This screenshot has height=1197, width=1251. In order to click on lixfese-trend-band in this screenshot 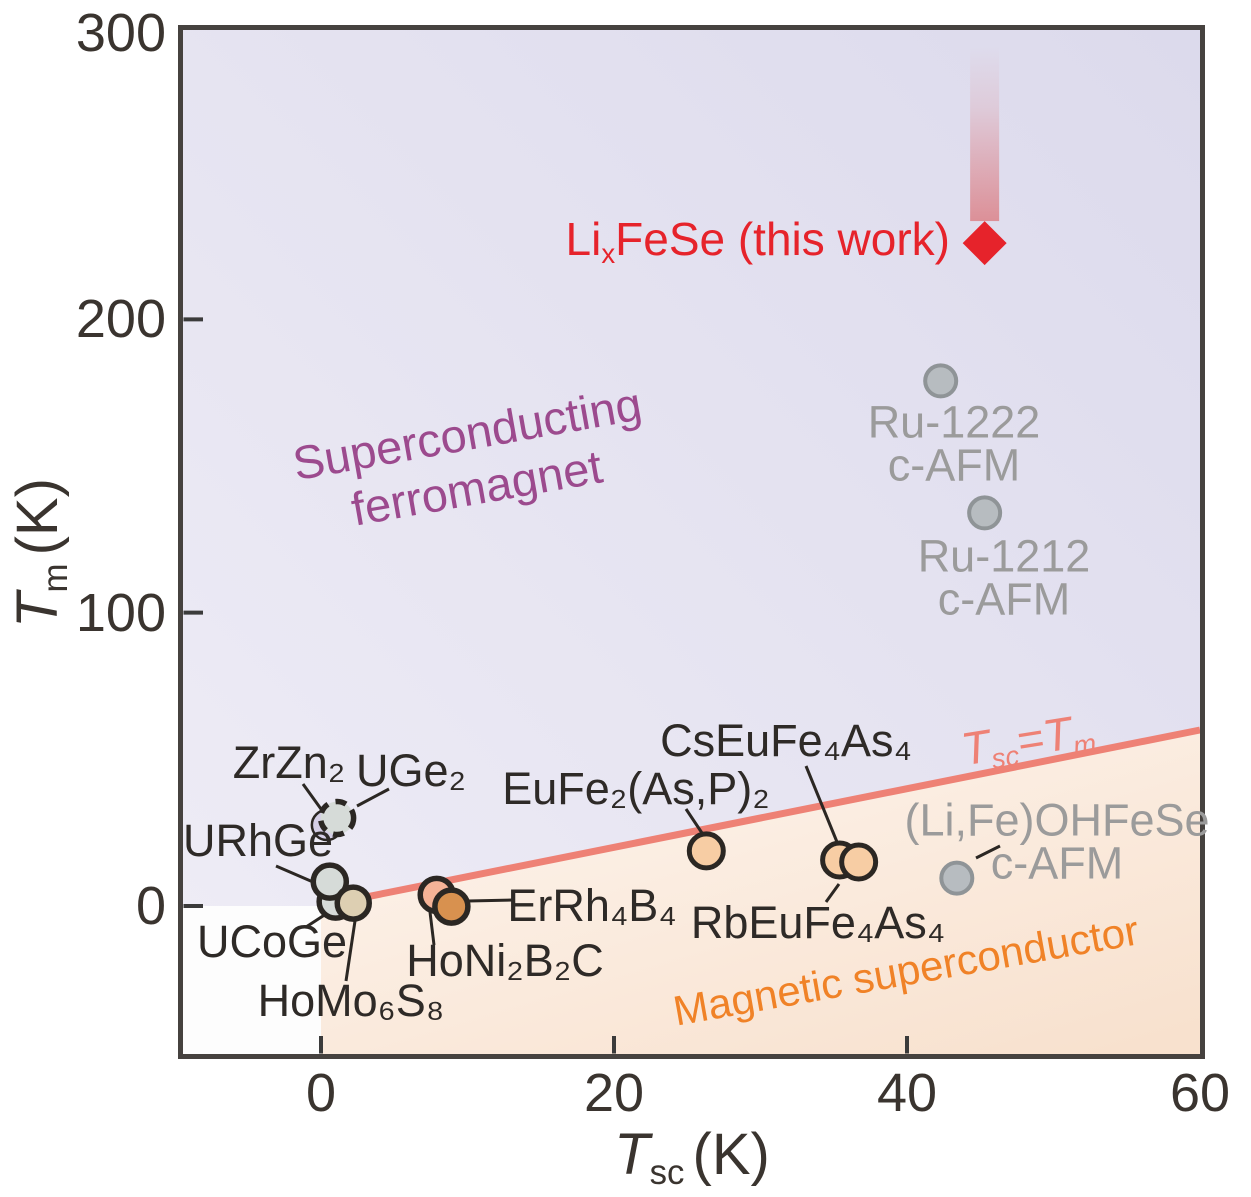, I will do `click(985, 134)`.